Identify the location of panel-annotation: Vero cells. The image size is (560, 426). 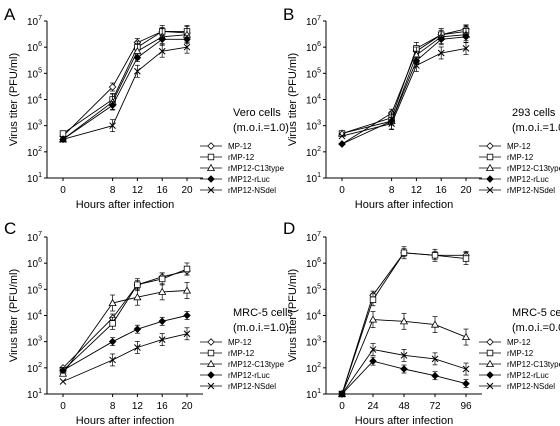
(257, 113).